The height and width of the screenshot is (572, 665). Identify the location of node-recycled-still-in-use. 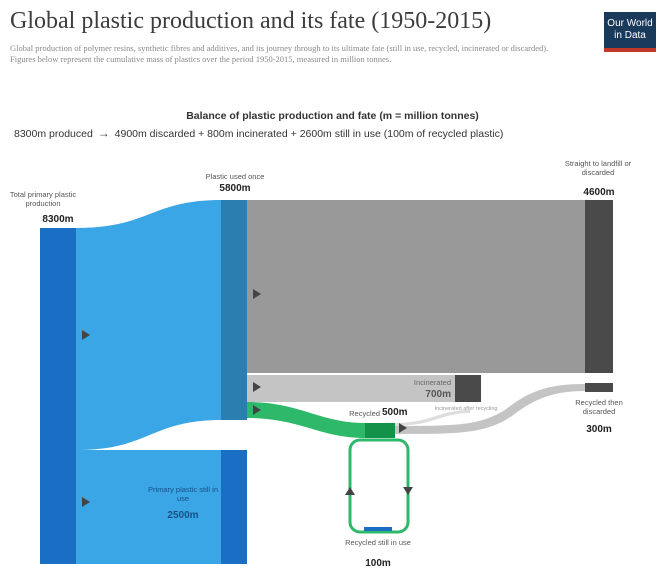
(378, 529).